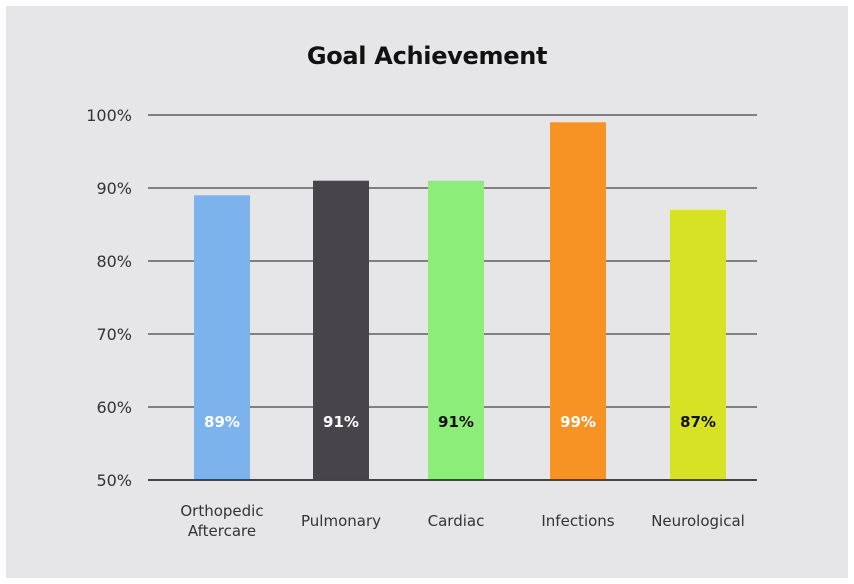 The image size is (854, 584). Describe the element at coordinates (114, 407) in the screenshot. I see `y-tick-label: 60%` at that location.